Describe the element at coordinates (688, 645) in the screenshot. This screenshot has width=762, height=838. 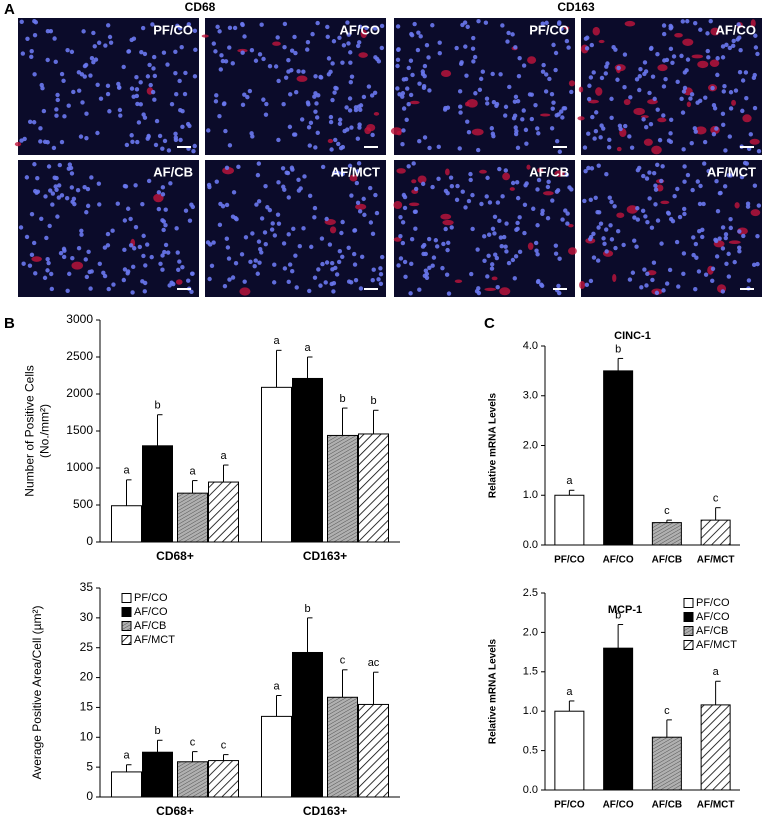
I see `legend-swatch` at that location.